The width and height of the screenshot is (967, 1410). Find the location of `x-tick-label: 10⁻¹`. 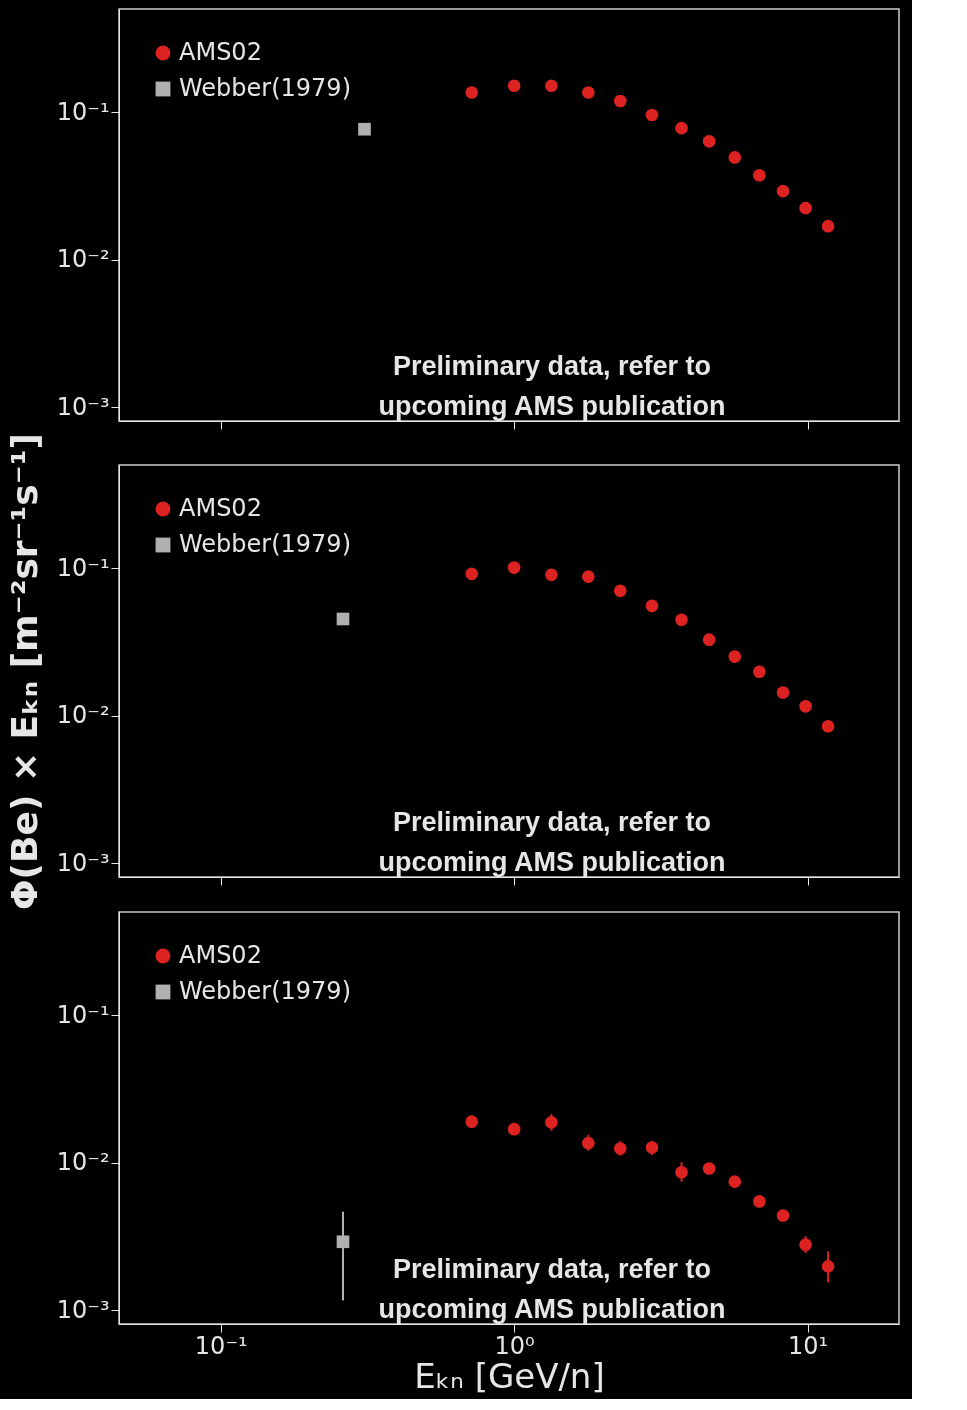

x-tick-label: 10⁻¹ is located at coordinates (221, 1345).